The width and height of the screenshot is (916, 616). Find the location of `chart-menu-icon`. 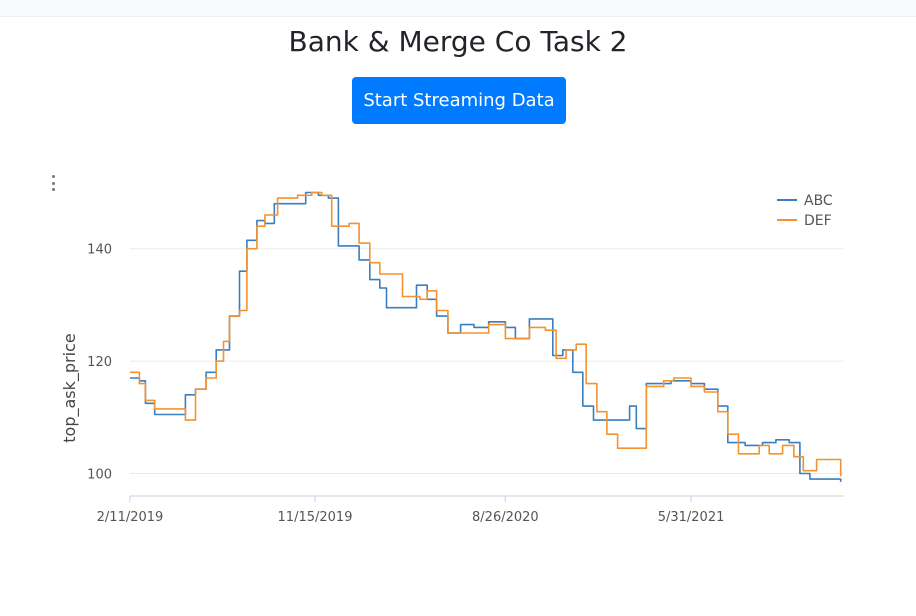

chart-menu-icon is located at coordinates (53, 183).